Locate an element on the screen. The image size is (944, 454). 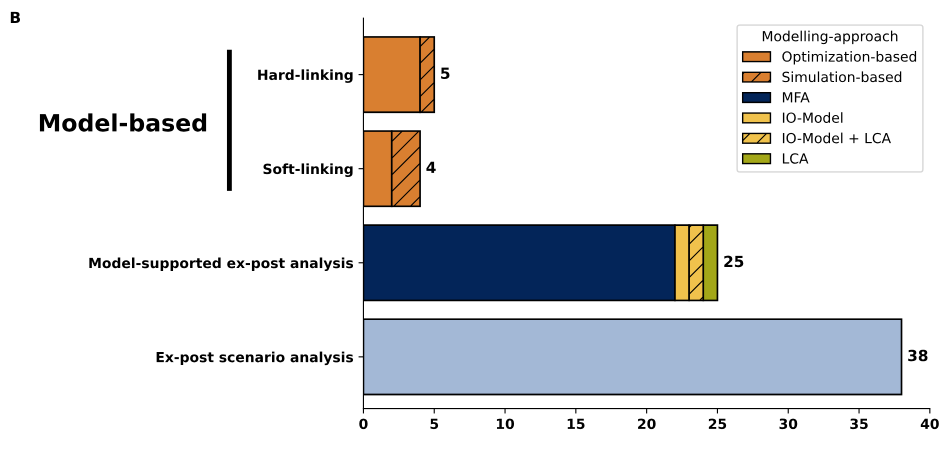
legend-label: Simulation-based is located at coordinates (842, 76).